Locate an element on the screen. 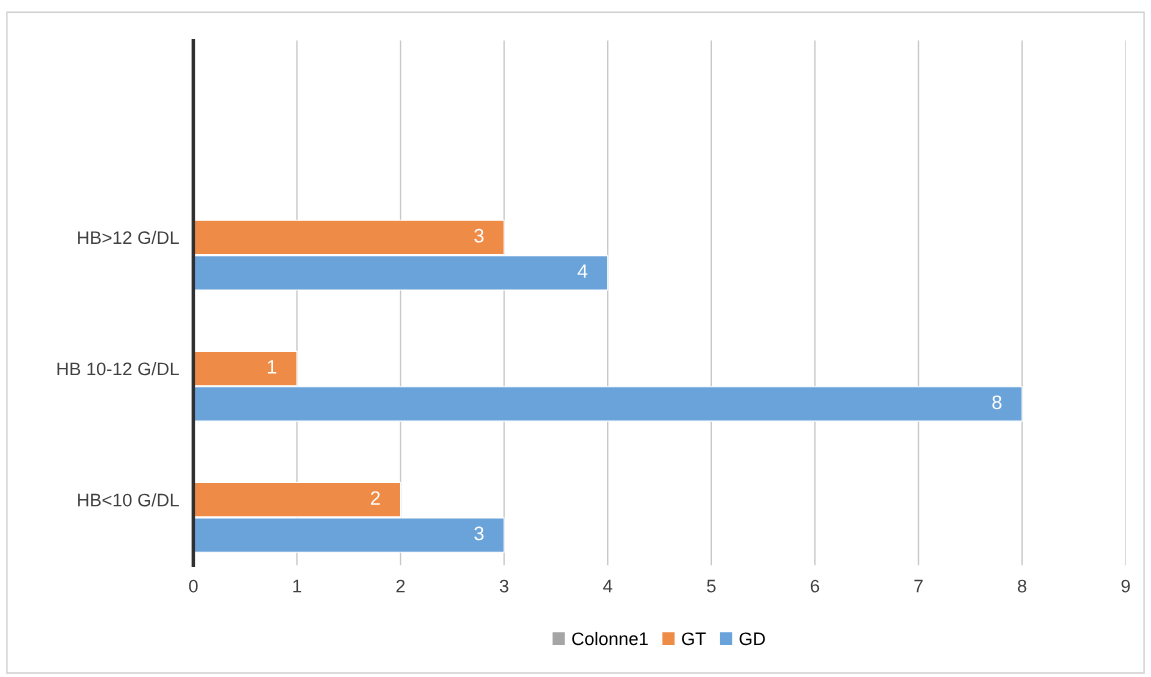 This screenshot has width=1151, height=677. x-tick-label: 0 is located at coordinates (193, 586).